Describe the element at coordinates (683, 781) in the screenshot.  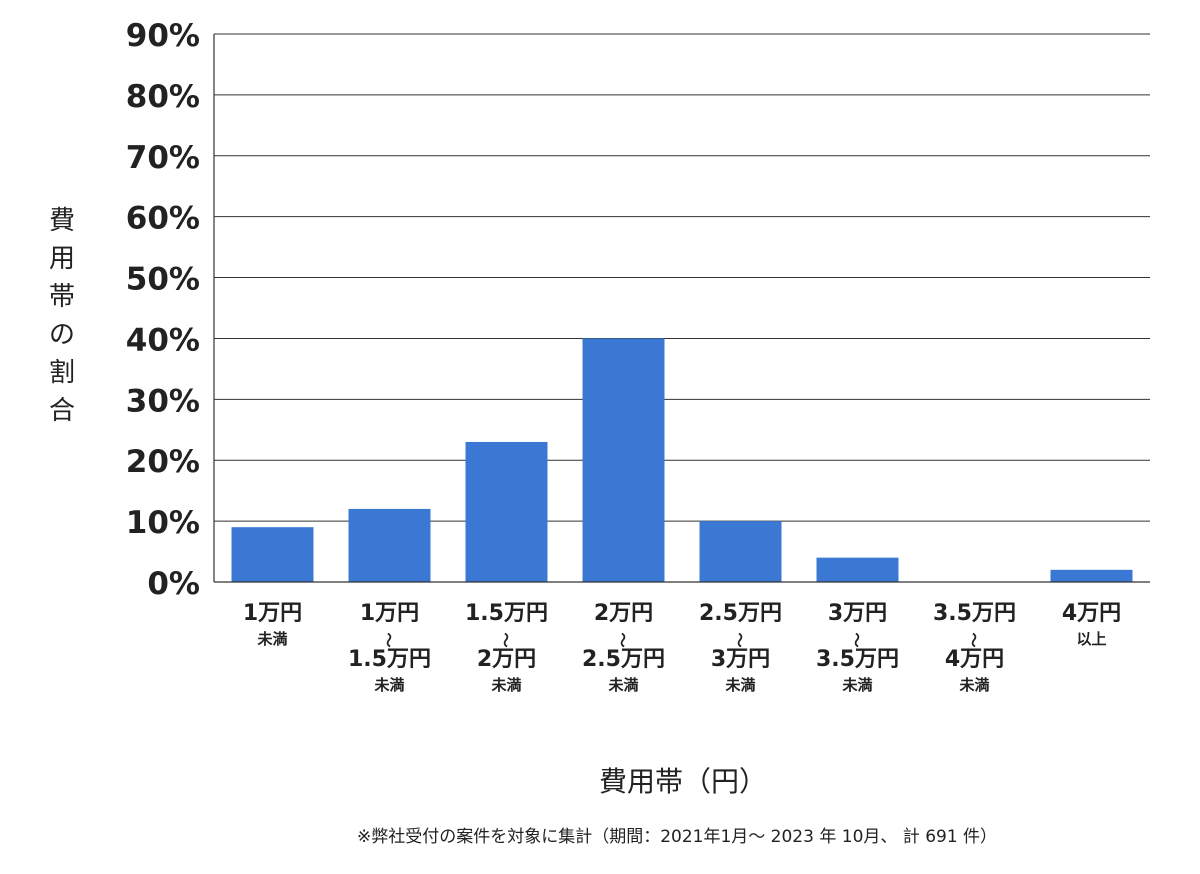
I see `x-axis-label: 費用帯（円）` at that location.